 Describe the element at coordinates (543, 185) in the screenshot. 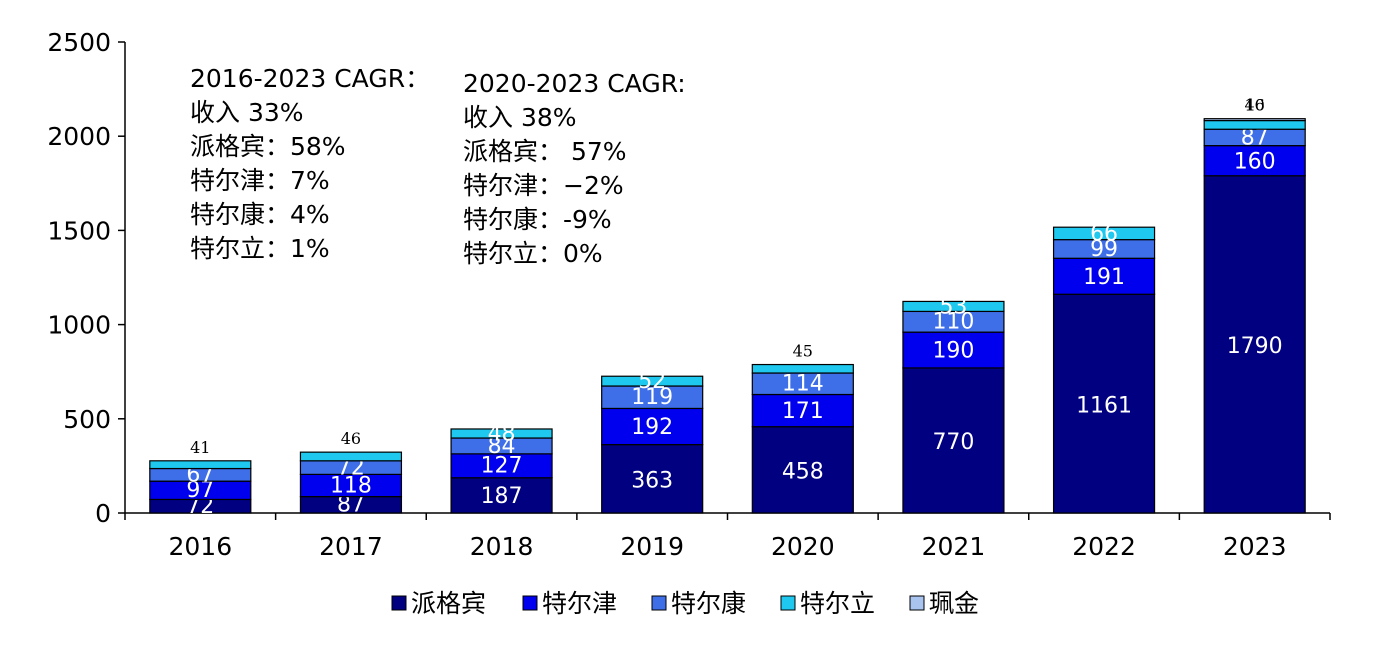

I see `annotation-line: 特尔津：−2%` at that location.